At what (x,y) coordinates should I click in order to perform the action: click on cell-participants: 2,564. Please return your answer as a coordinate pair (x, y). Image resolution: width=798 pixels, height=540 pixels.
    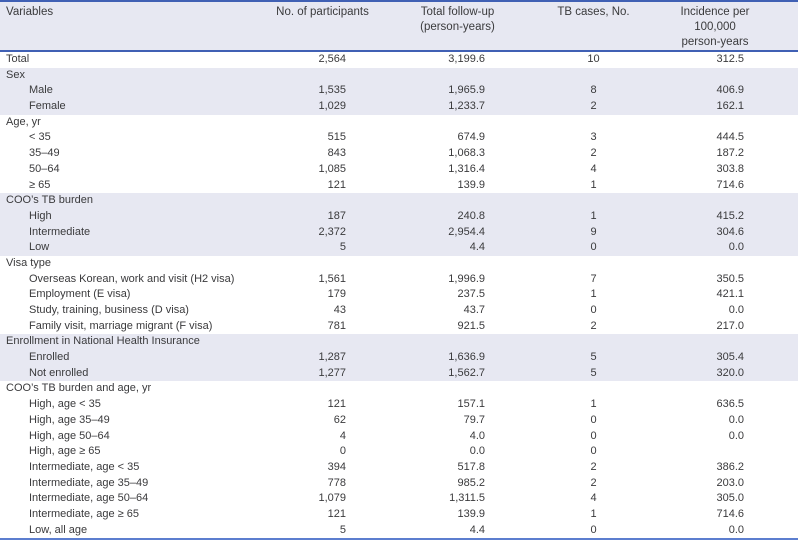
    Looking at the image, I should click on (332, 59).